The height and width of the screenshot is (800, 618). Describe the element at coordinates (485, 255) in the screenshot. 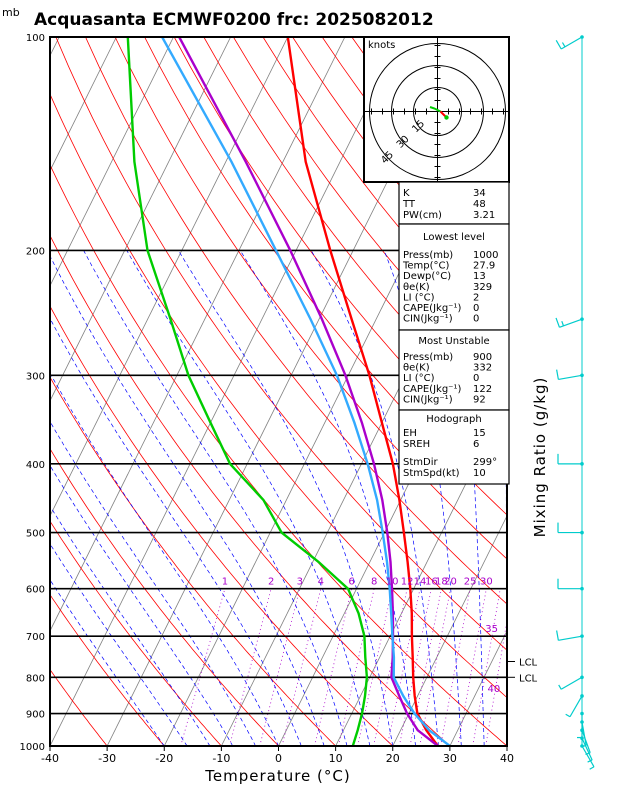

I see `index-value: 1000` at that location.